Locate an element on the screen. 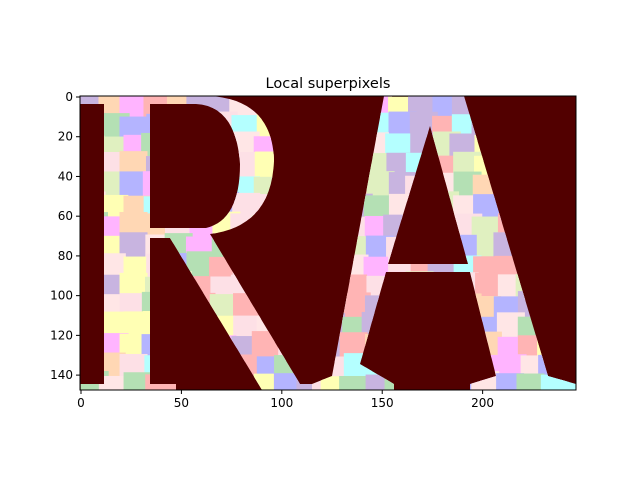  x-tick-label: 0 is located at coordinates (81, 403).